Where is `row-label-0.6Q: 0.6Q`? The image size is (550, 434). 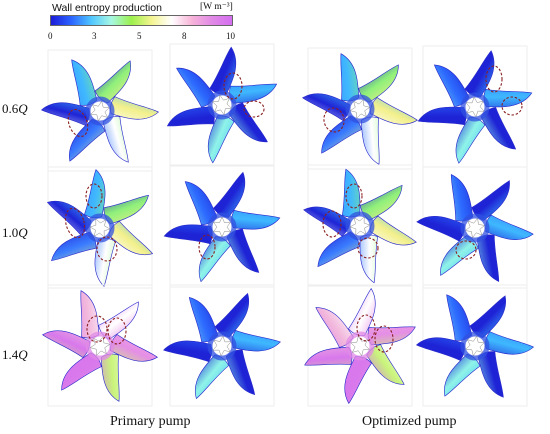
row-label-0.6Q: 0.6Q is located at coordinates (15, 109).